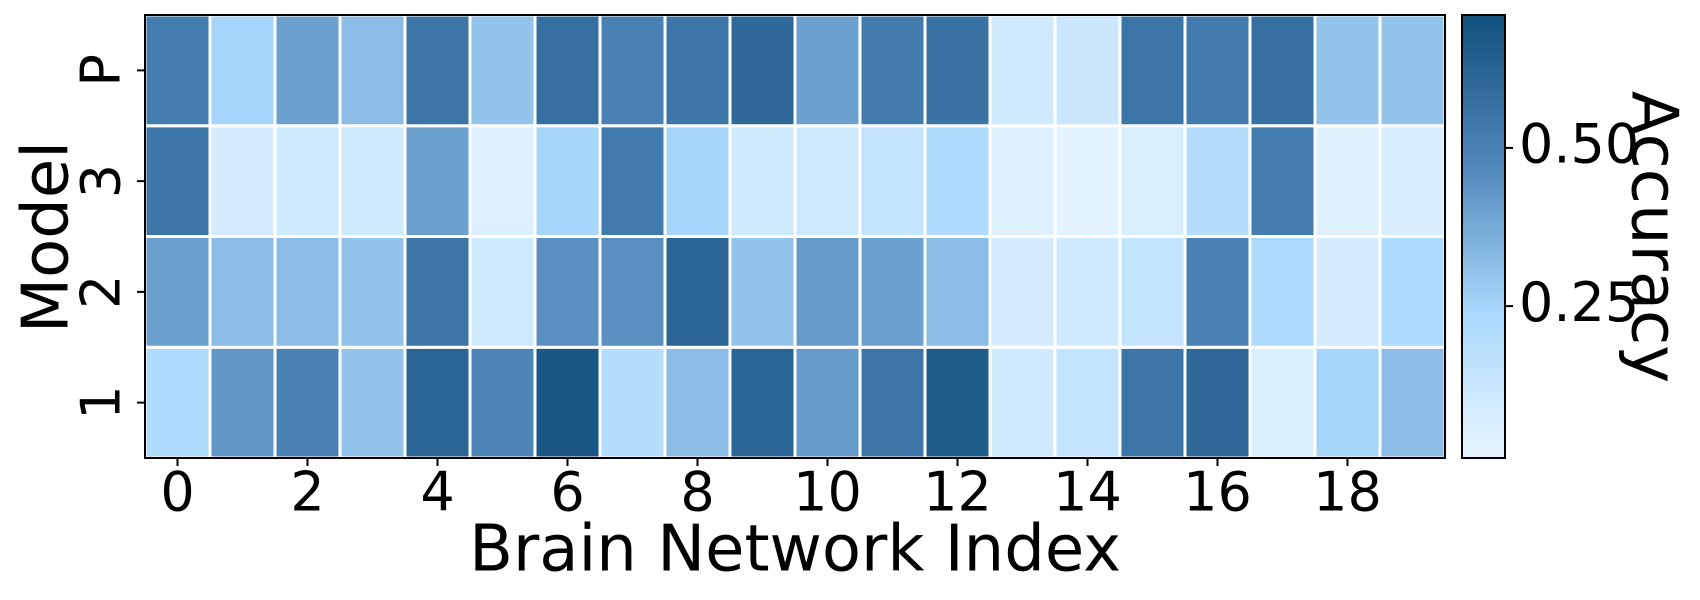  I want to click on y-tick-label: 3, so click(101, 181).